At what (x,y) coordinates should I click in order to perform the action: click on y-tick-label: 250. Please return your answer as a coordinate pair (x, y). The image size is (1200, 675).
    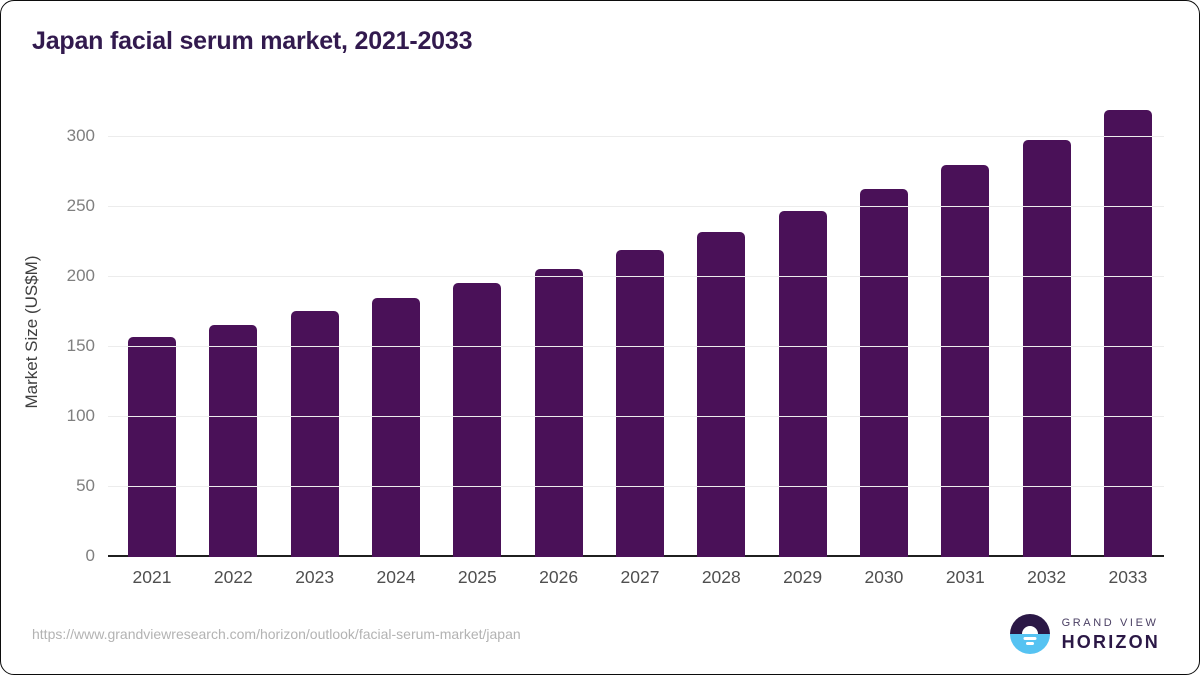
    Looking at the image, I should click on (80, 205).